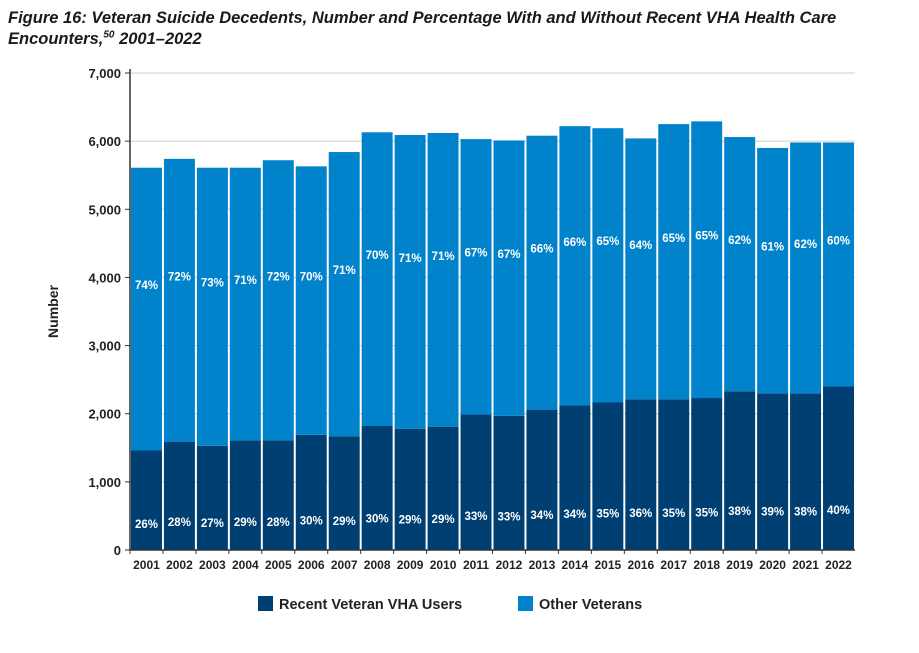  Describe the element at coordinates (772, 565) in the screenshot. I see `x-tick-label: 2020` at that location.